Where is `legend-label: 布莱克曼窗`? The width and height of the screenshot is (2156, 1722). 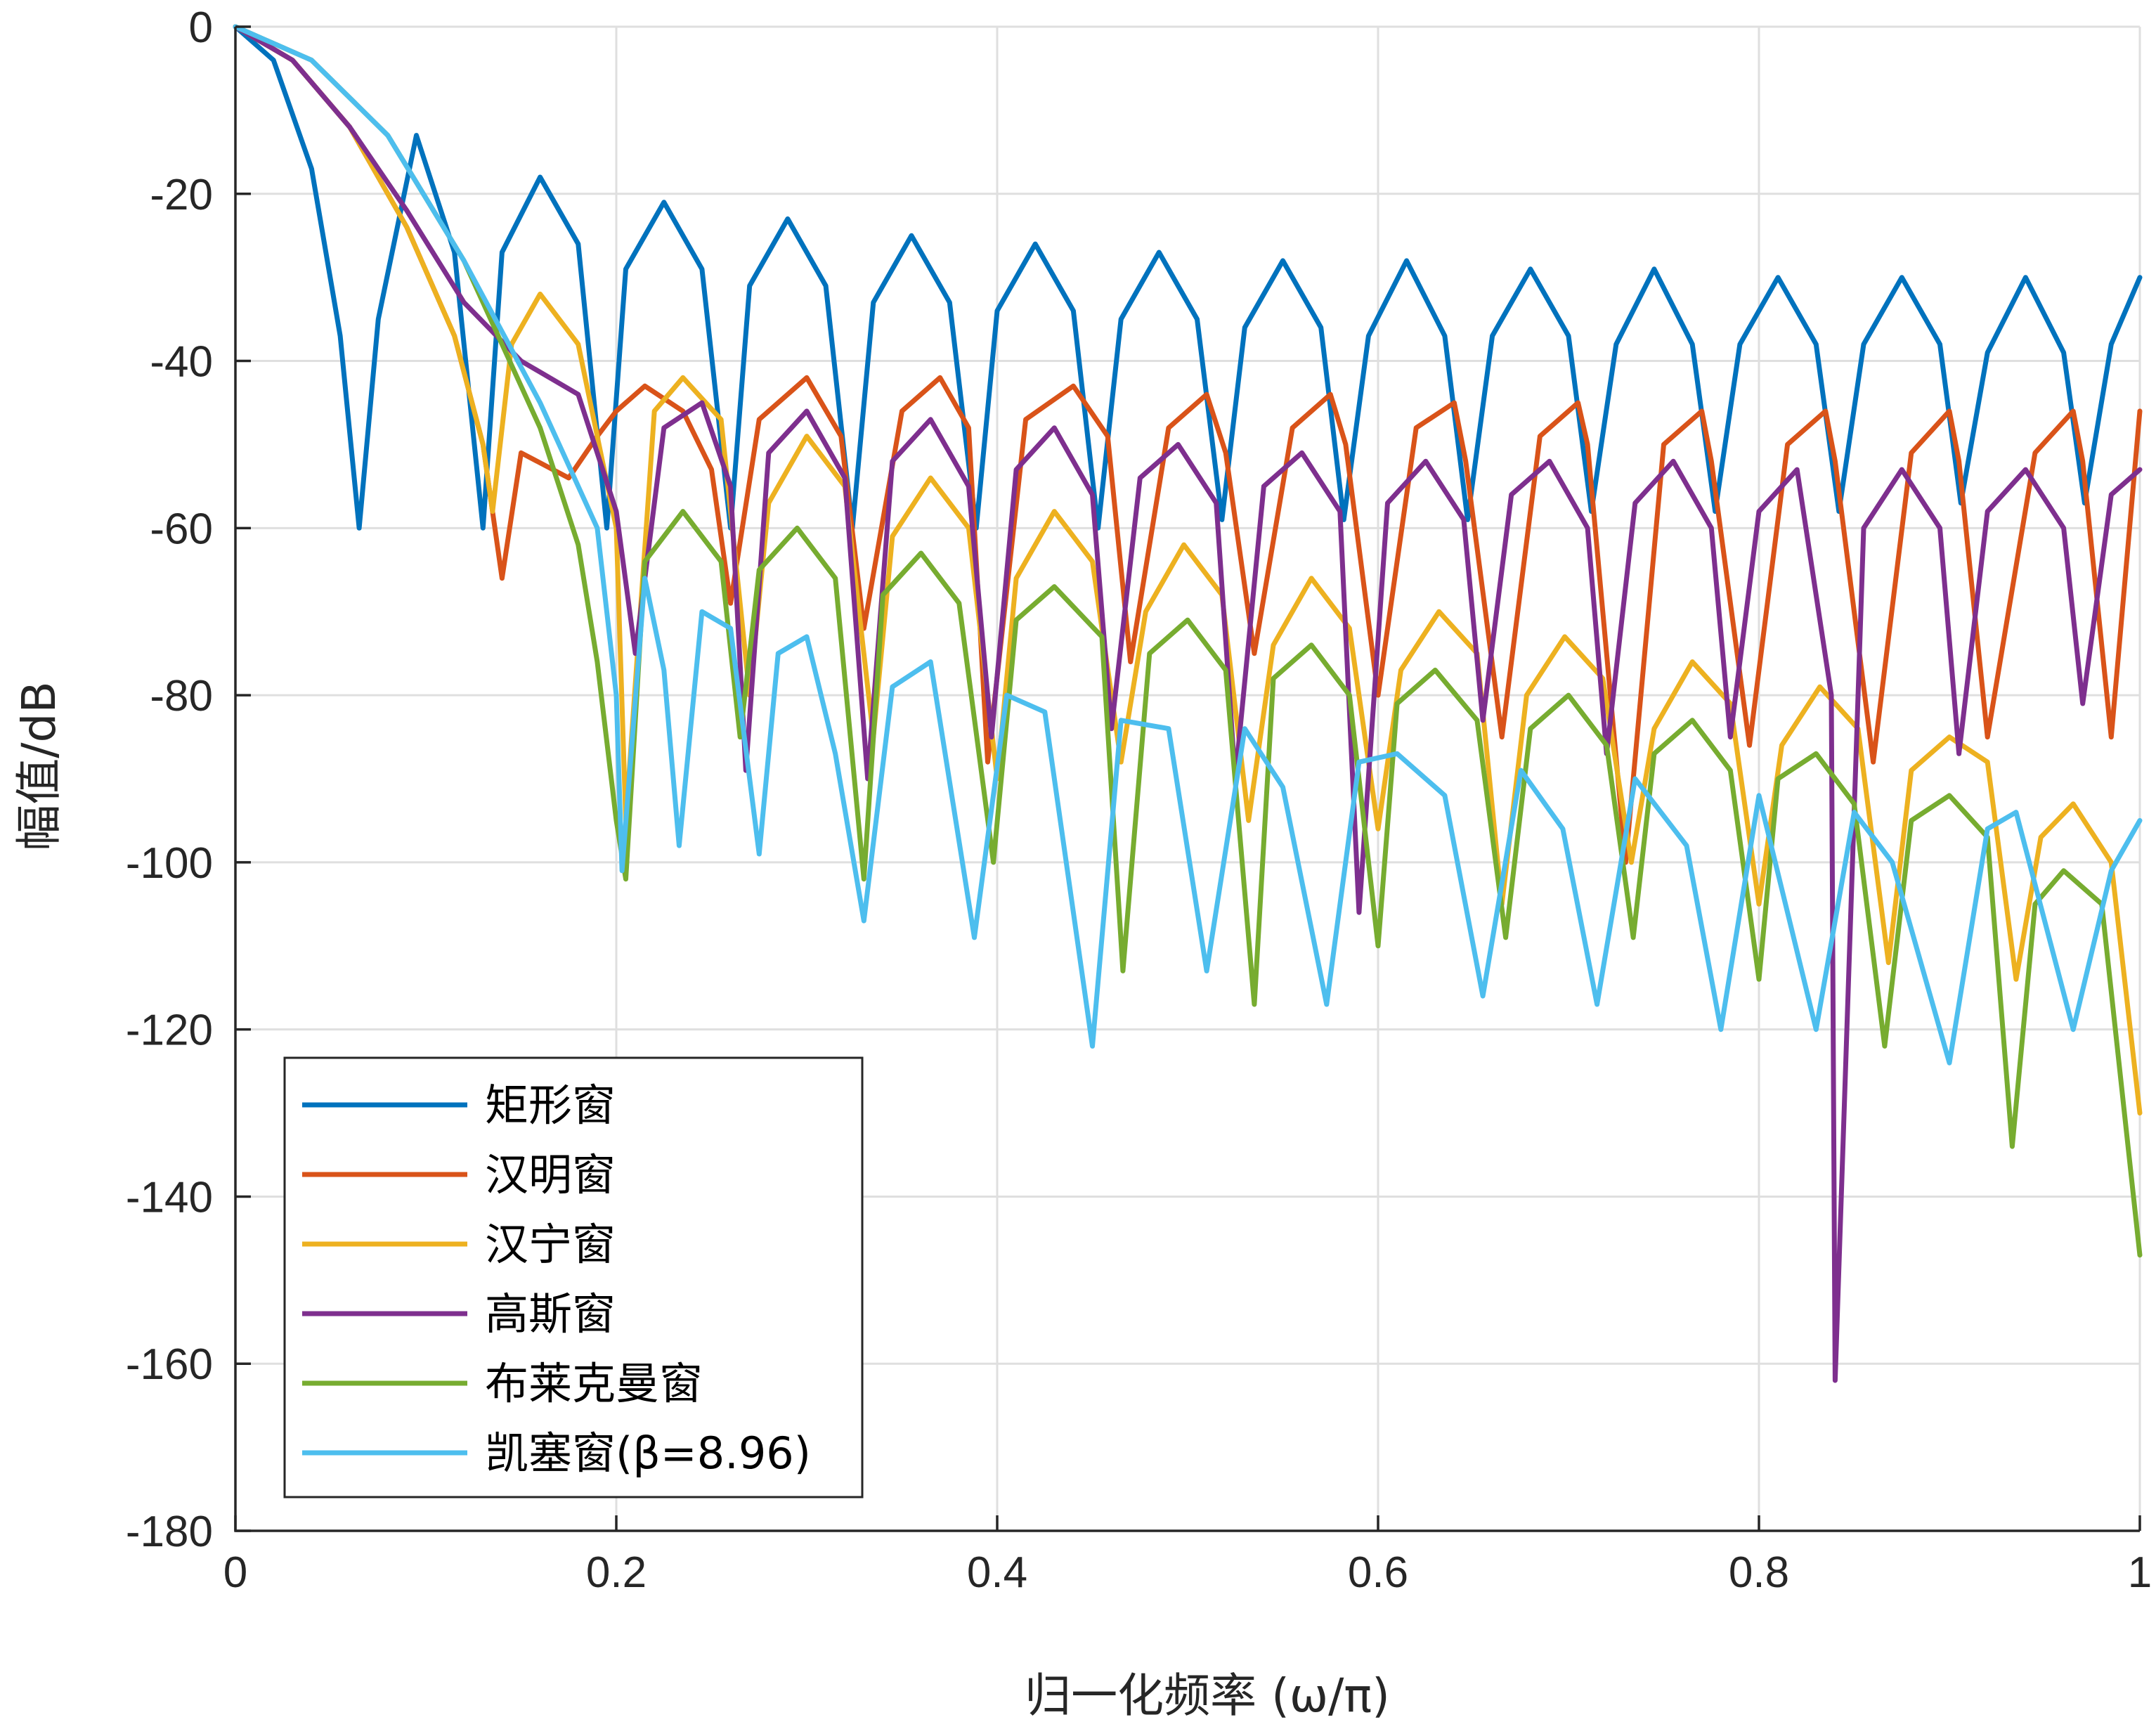 legend-label: 布莱克曼窗 is located at coordinates (594, 1383).